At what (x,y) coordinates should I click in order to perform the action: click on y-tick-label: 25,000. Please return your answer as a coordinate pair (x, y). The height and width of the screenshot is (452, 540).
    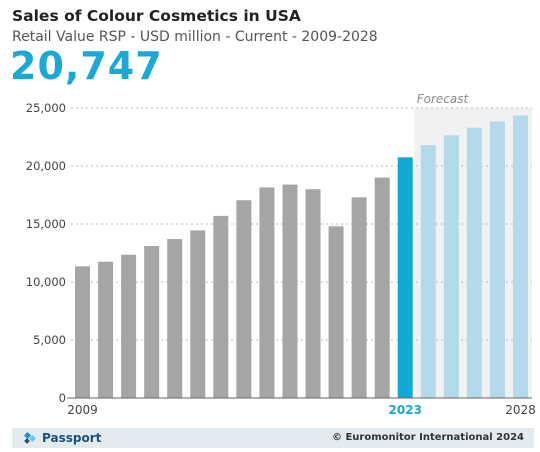
    Looking at the image, I should click on (46, 108).